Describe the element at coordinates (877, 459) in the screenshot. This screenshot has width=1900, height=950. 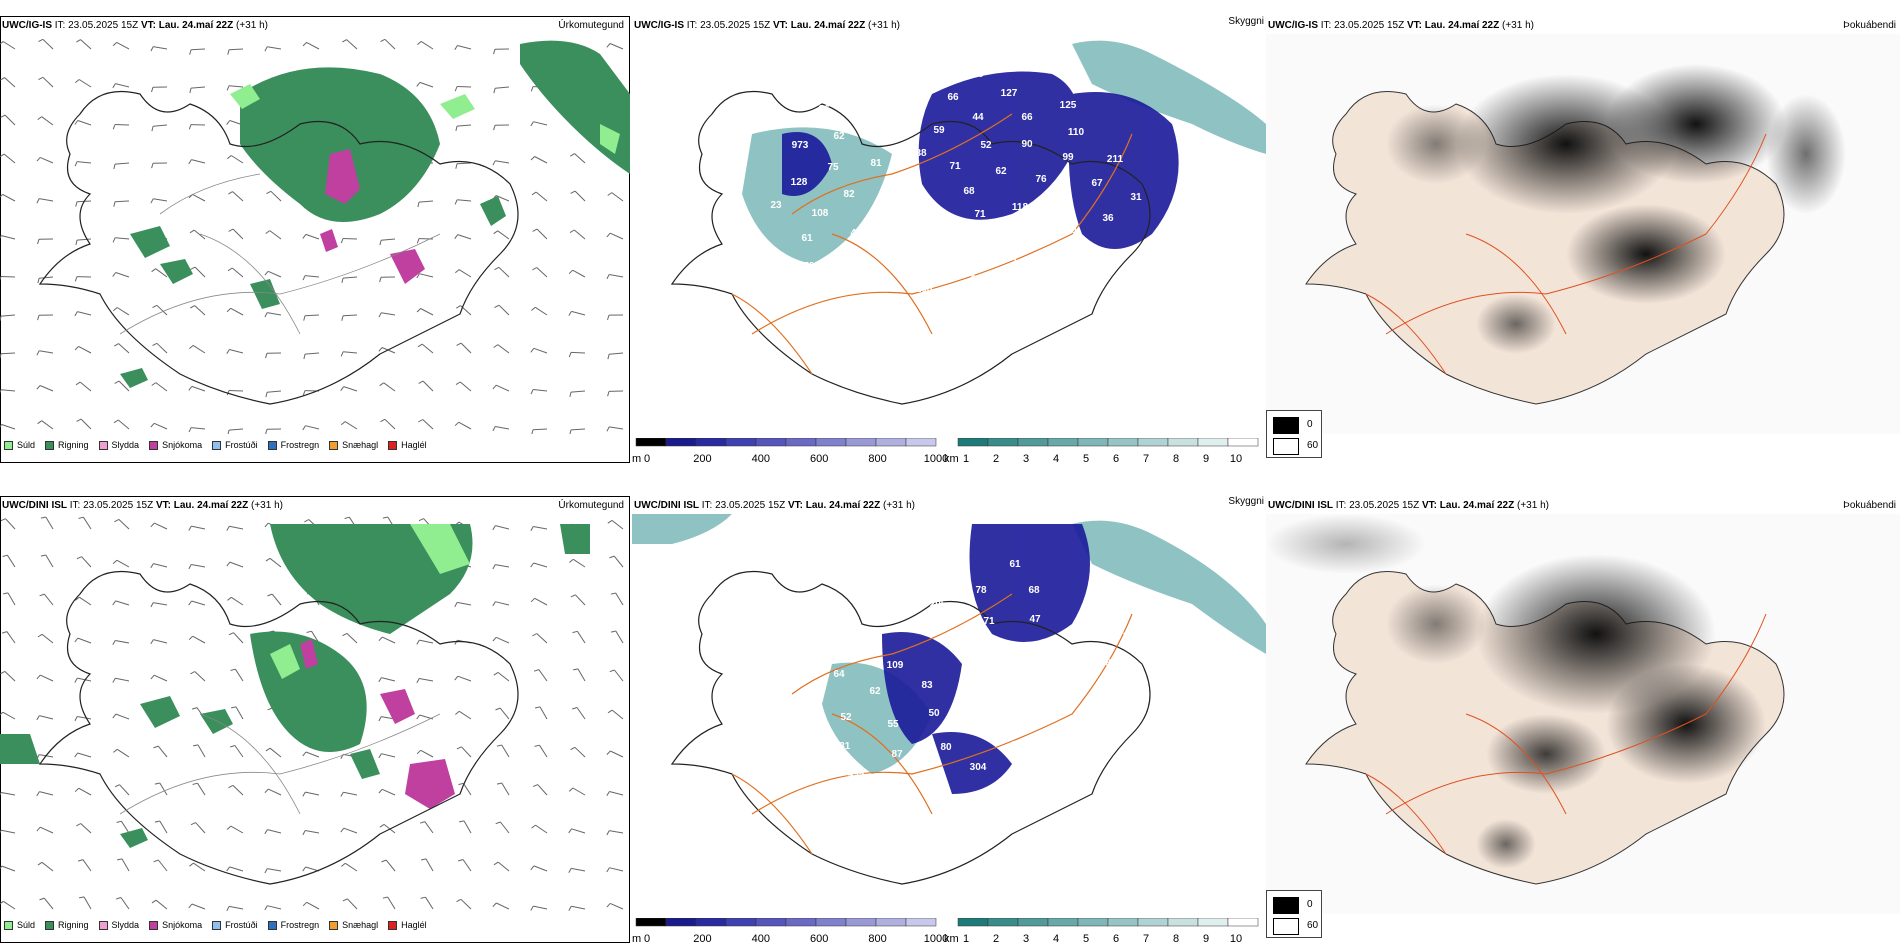
I see `cloud-base-tick: 800` at that location.